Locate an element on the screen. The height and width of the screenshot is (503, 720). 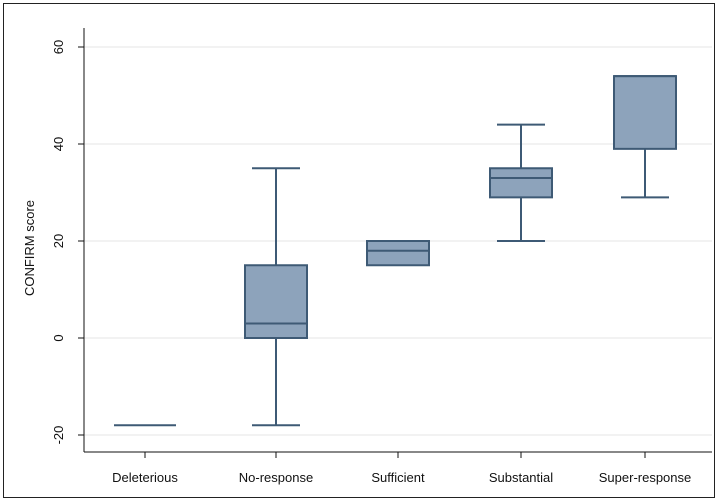
y-tick-label: 0 is located at coordinates (58, 337).